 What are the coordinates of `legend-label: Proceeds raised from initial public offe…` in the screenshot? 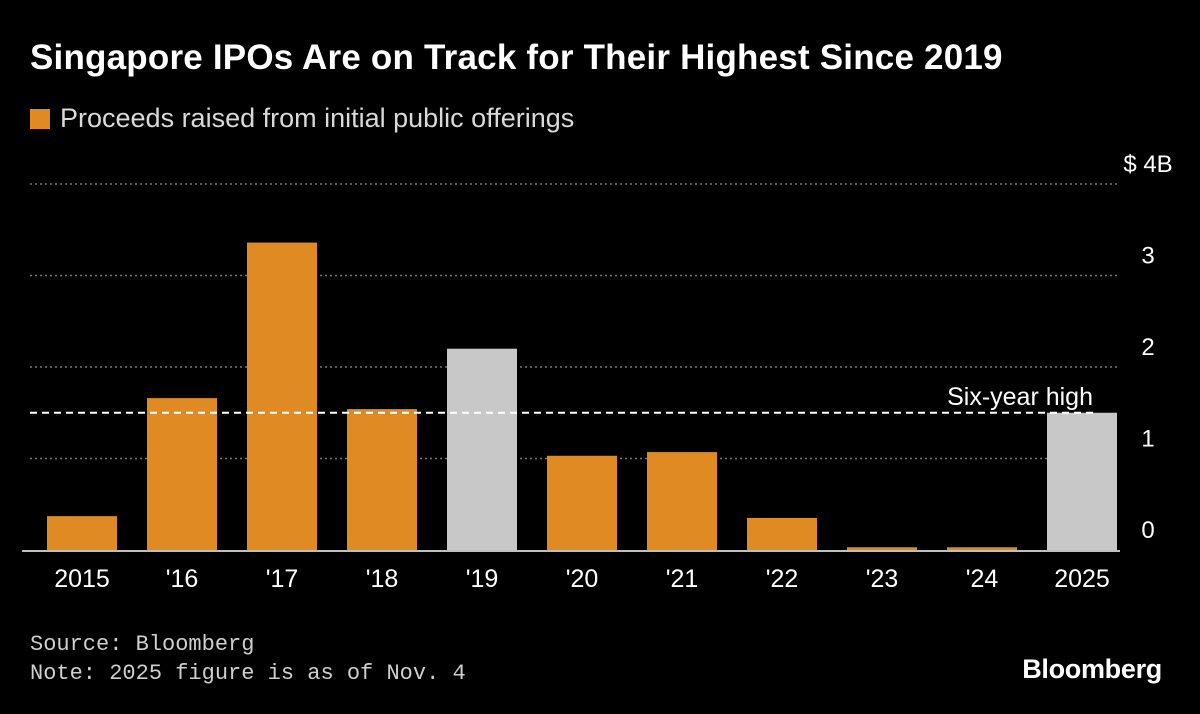 It's located at (317, 118).